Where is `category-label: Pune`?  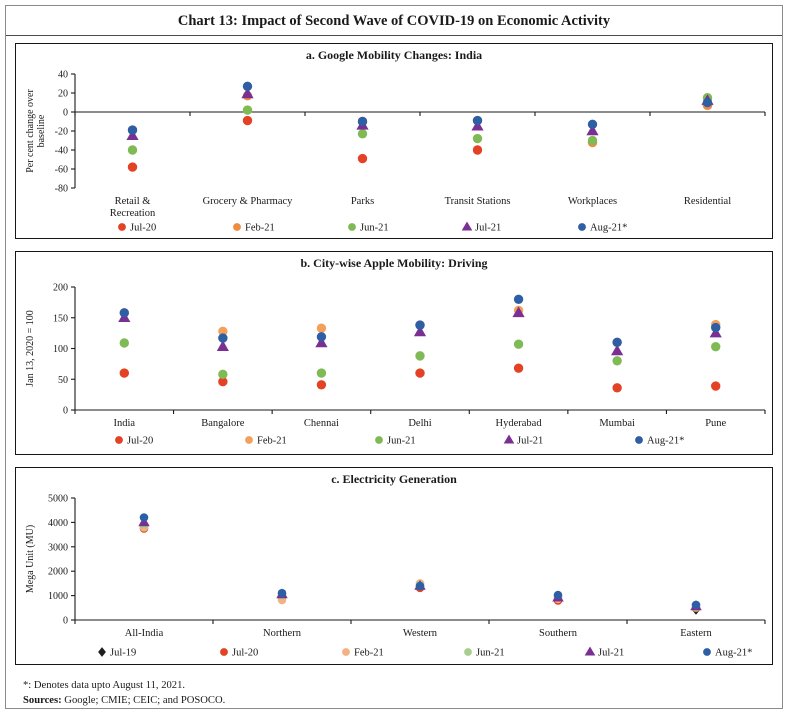 category-label: Pune is located at coordinates (715, 423).